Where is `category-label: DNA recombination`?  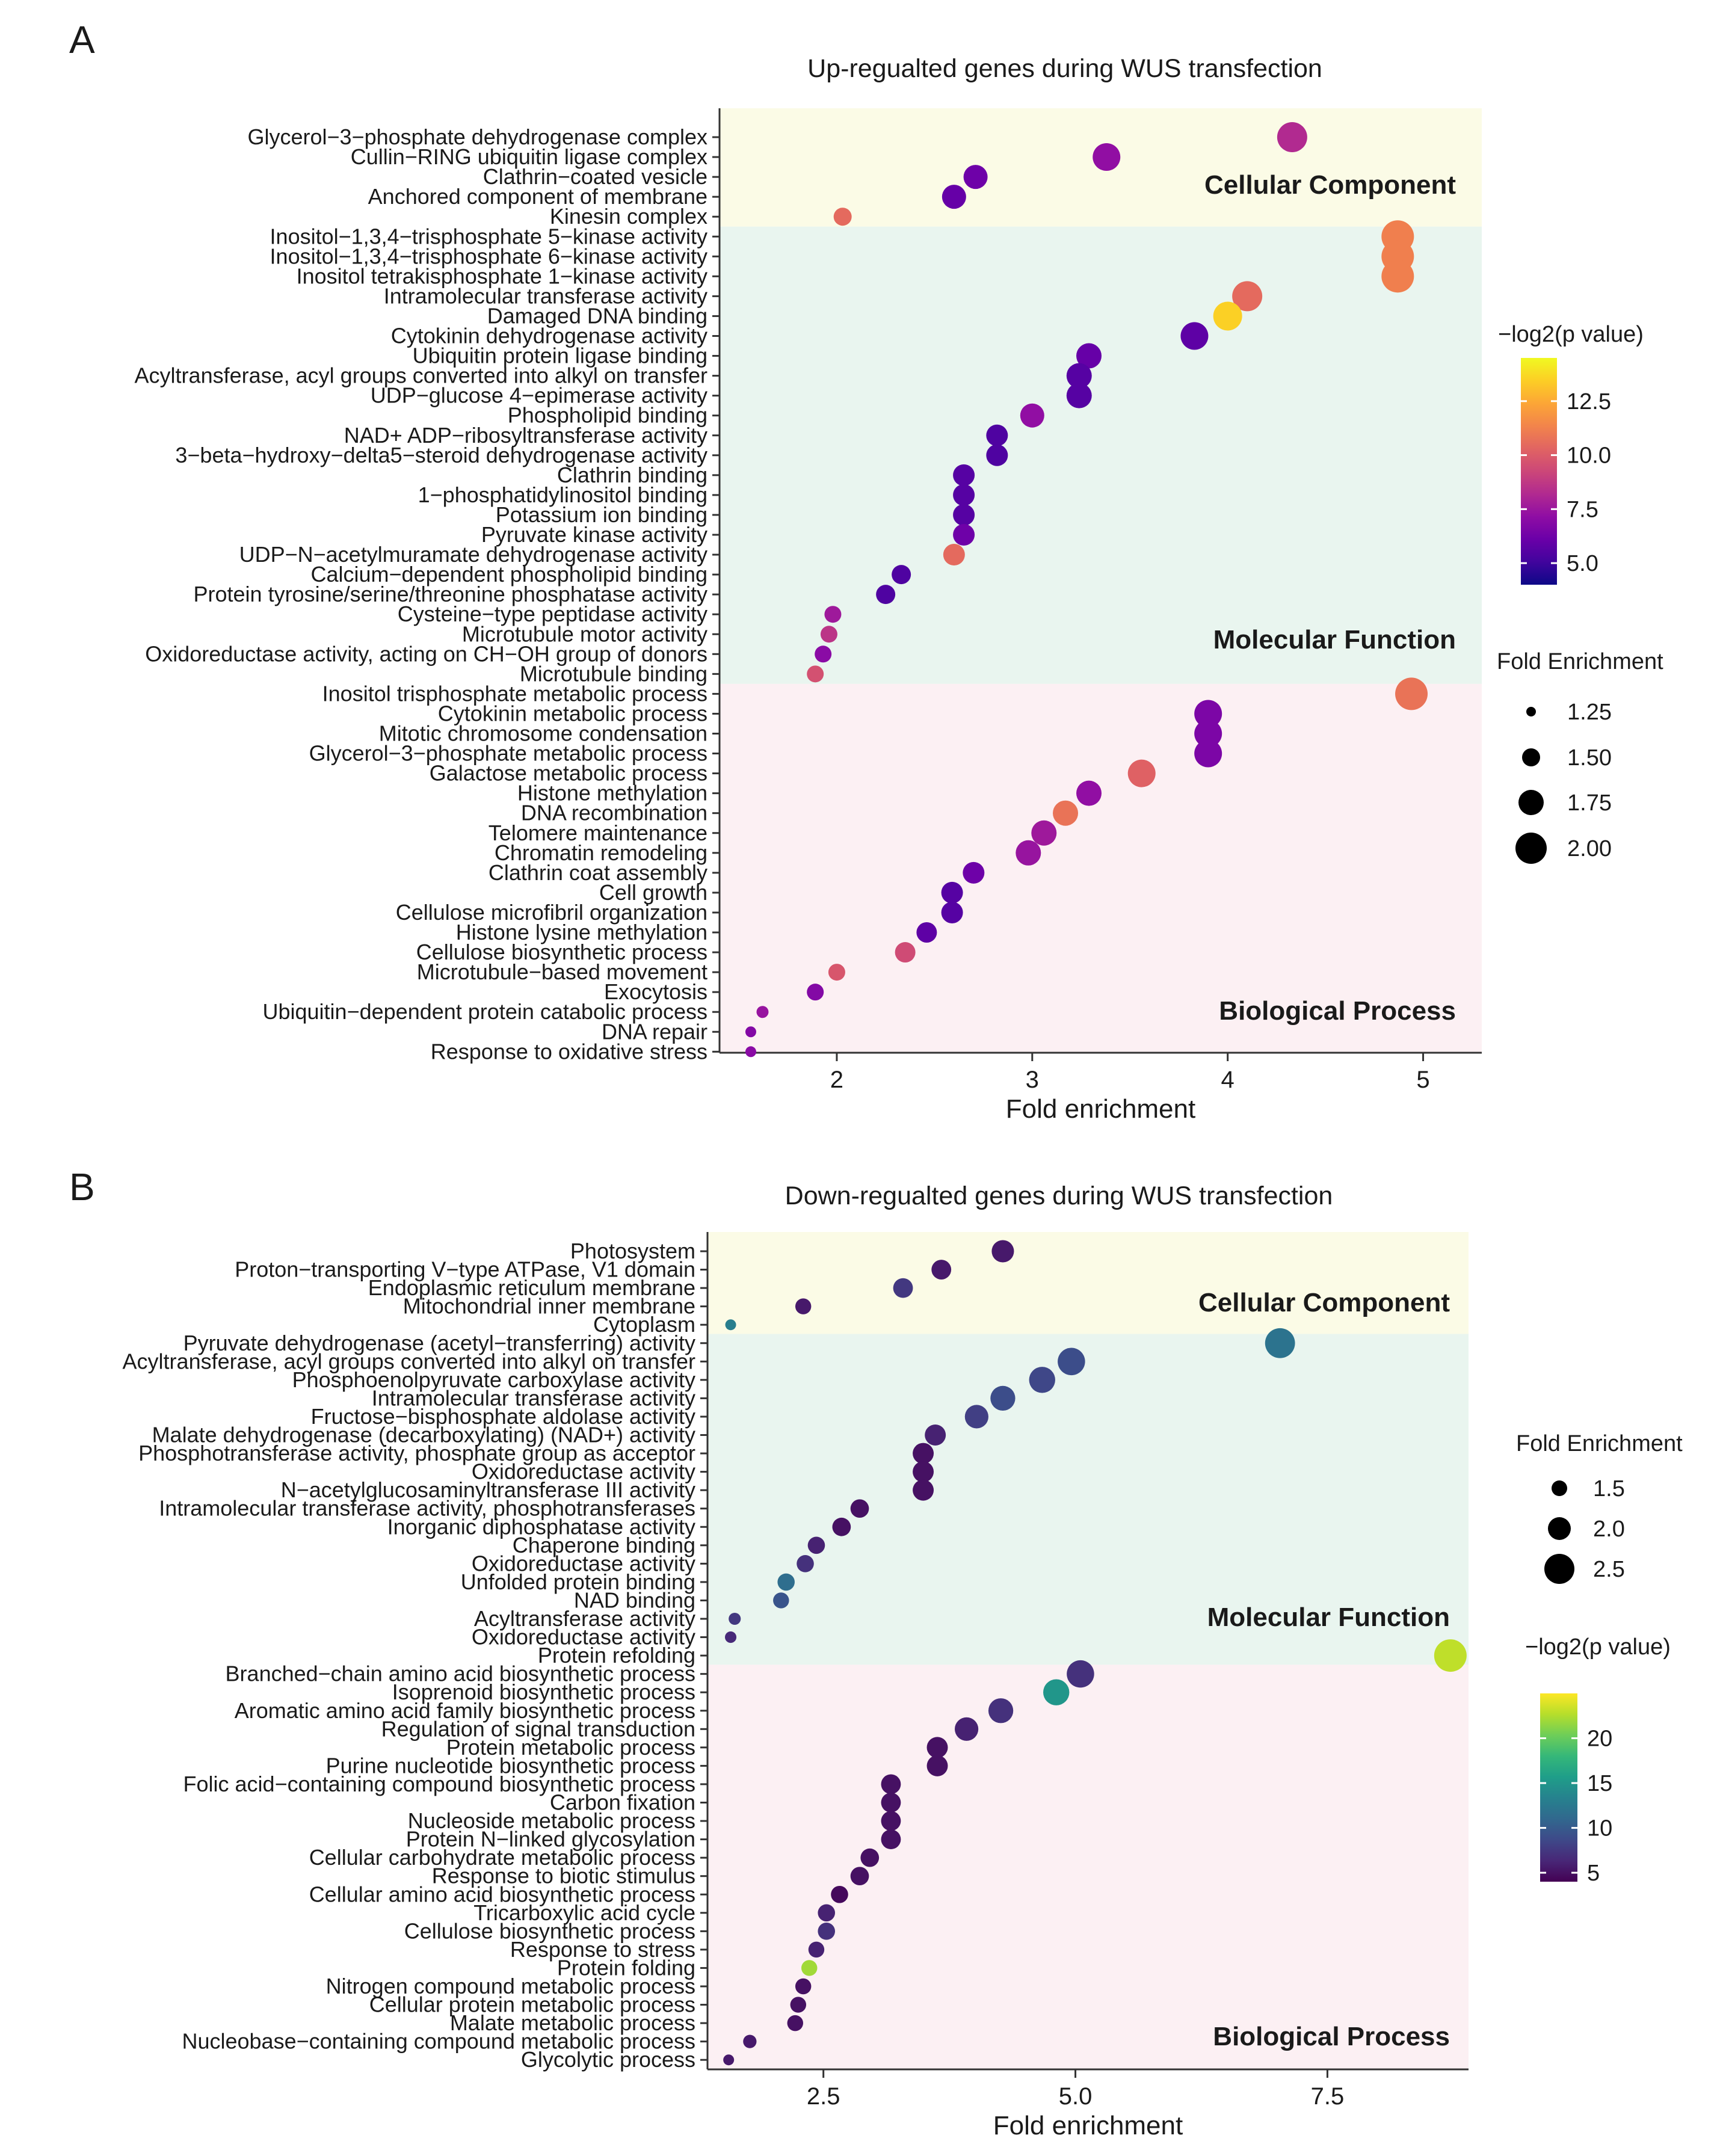
category-label: DNA recombination is located at coordinates (614, 813).